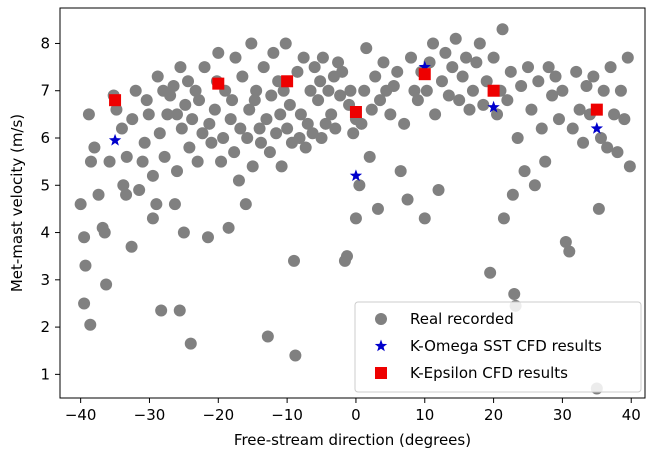 The image size is (656, 456). I want to click on legend-label: K-Omega SST CFD results, so click(506, 346).